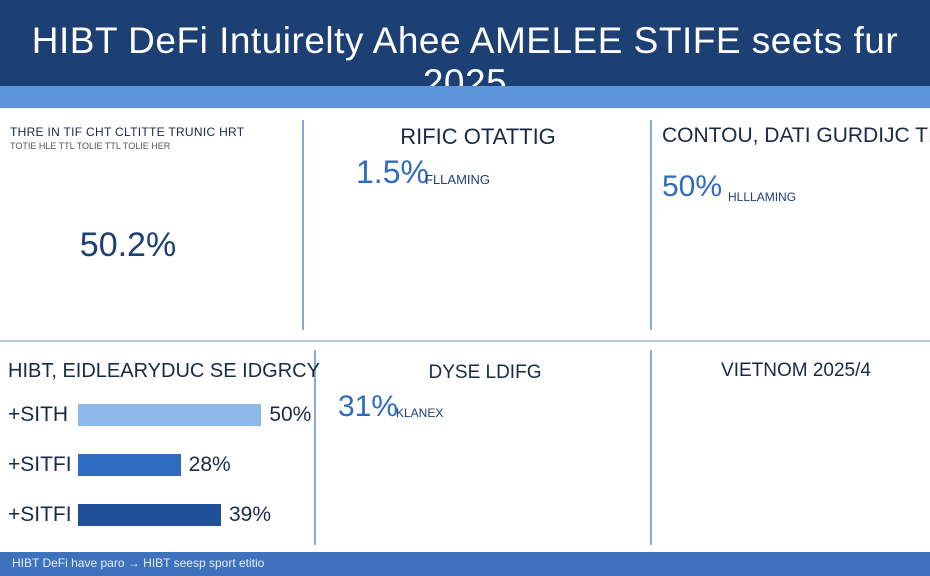 The width and height of the screenshot is (930, 576). Describe the element at coordinates (883, 513) in the screenshot. I see `x-tick-label: 4.5/` at that location.